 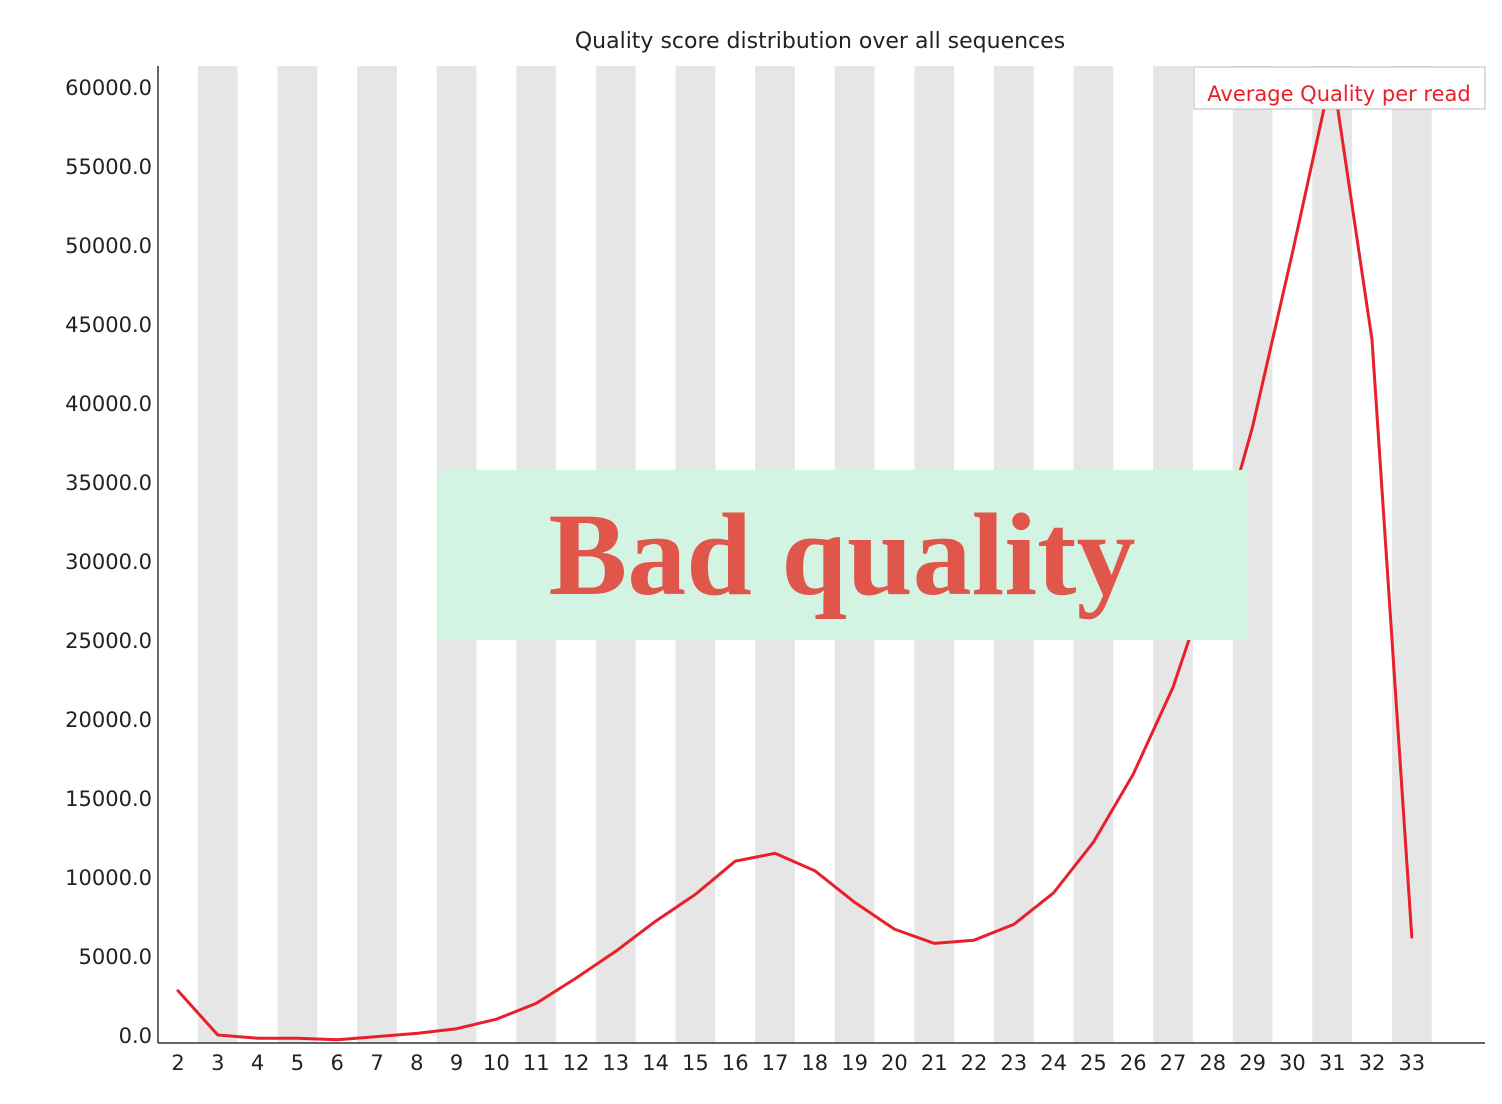 What do you see at coordinates (217, 1063) in the screenshot?
I see `x-tick-label: 3` at bounding box center [217, 1063].